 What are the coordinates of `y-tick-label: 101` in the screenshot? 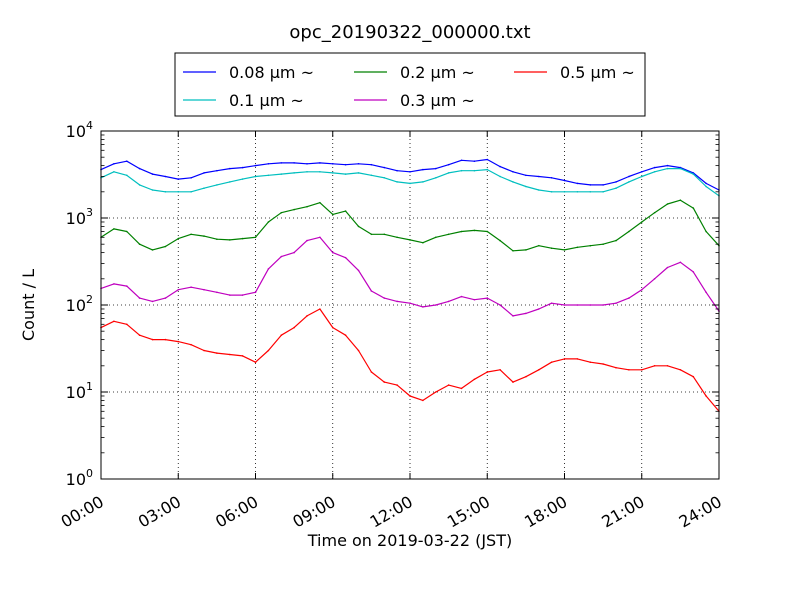 It's located at (79, 391).